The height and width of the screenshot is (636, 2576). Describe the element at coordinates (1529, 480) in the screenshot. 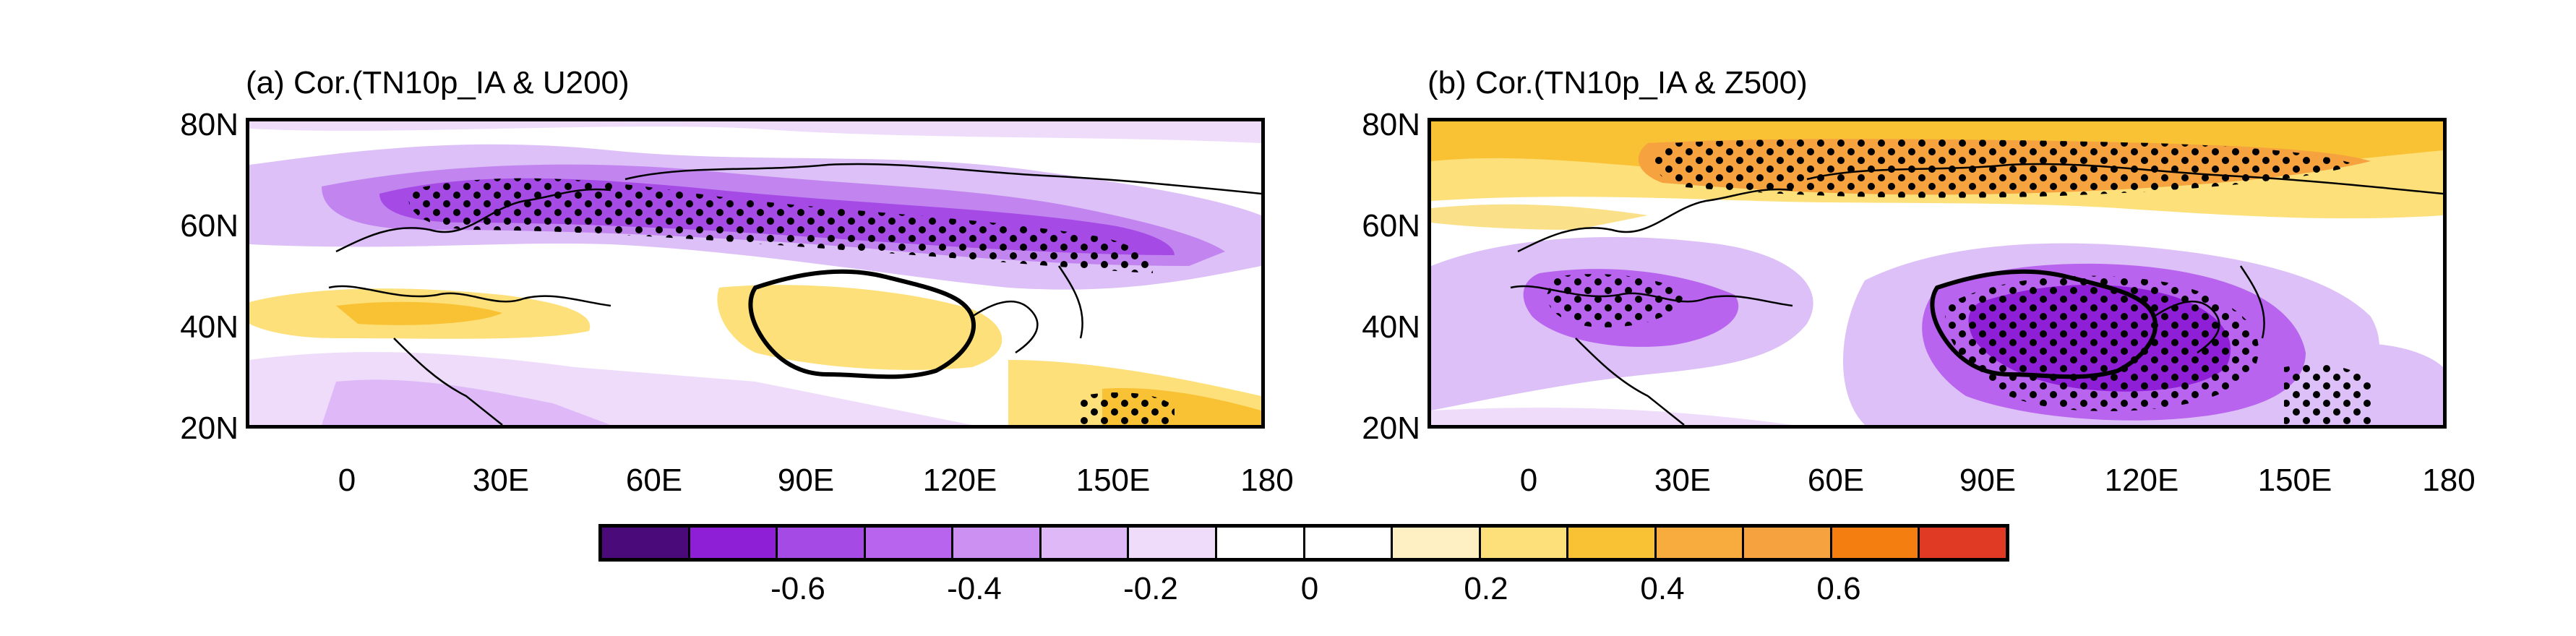

I see `panel-b-xtick-0: 0` at that location.